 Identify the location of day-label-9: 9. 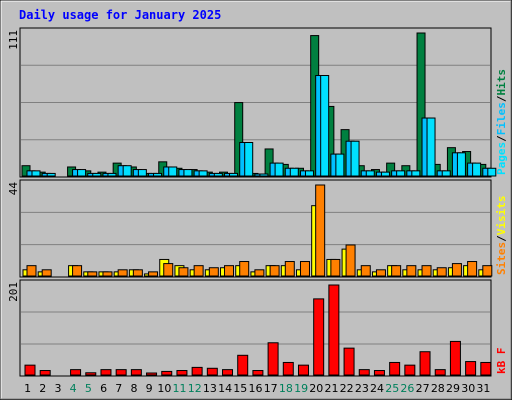
(149, 388).